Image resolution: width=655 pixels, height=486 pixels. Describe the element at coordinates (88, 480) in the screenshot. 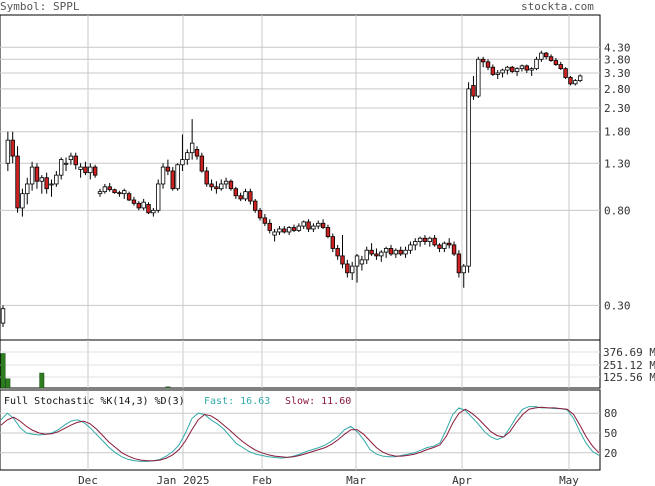

I see `x-axis-label: Dec` at that location.